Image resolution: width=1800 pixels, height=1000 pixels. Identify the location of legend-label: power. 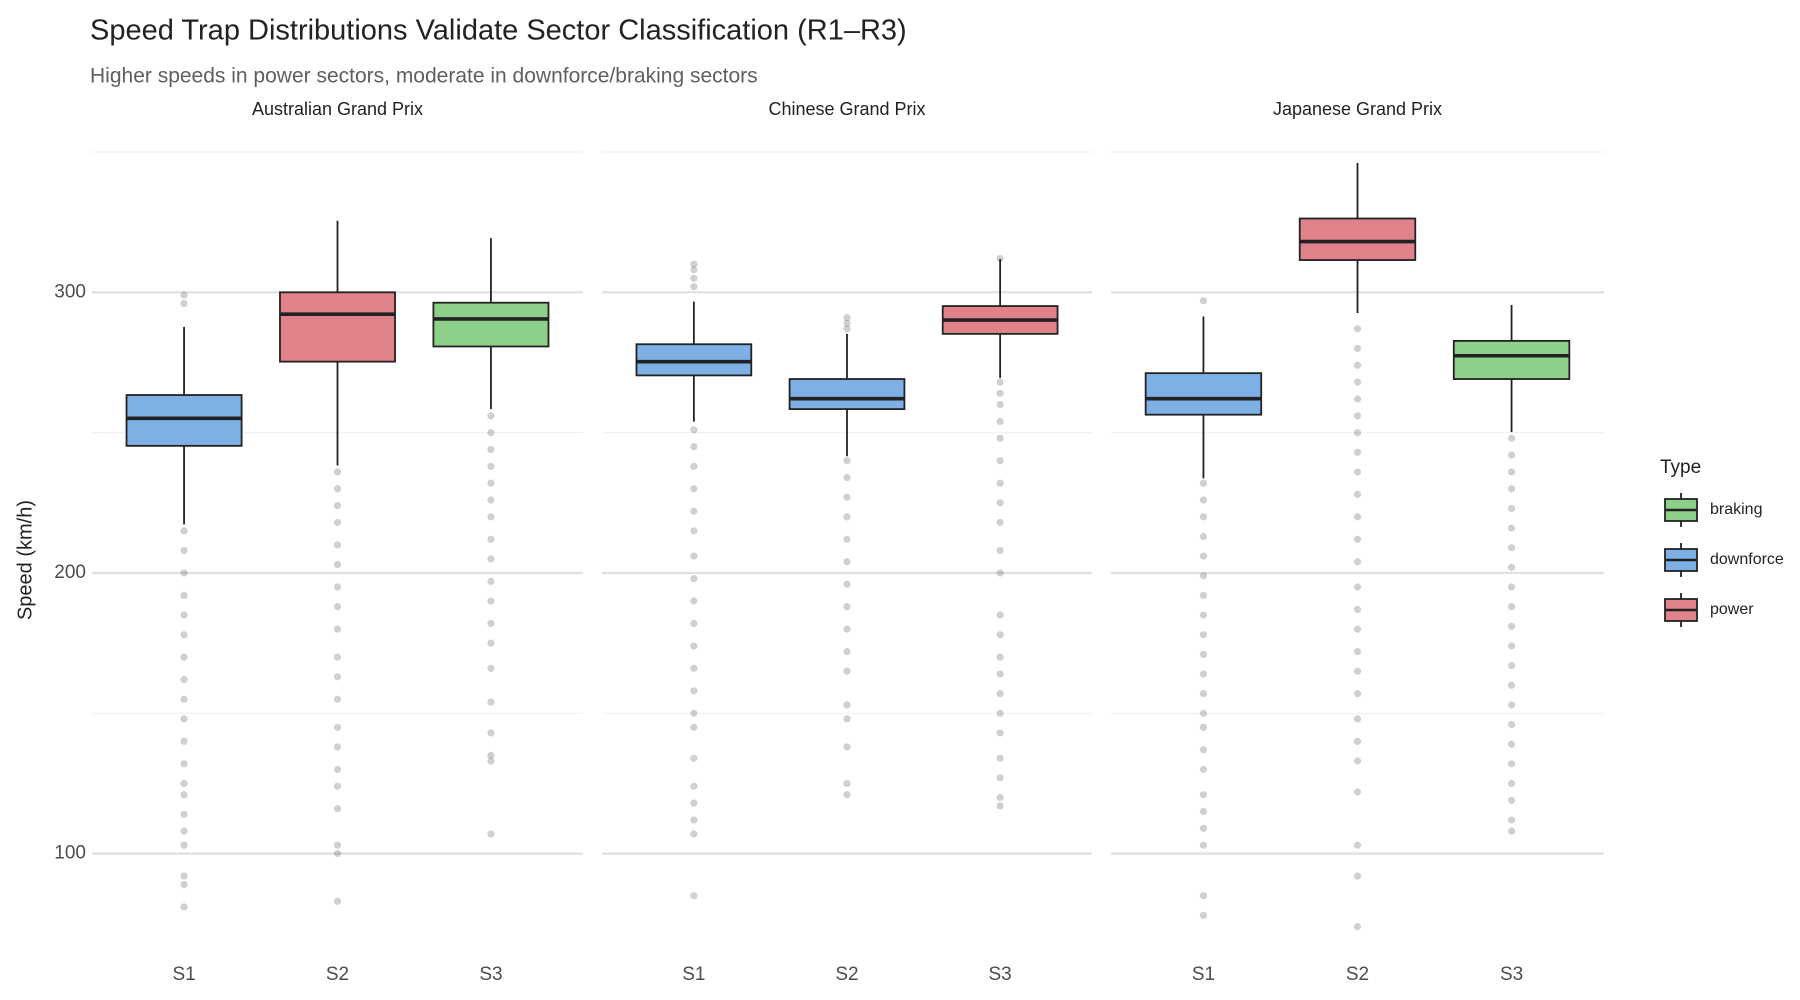
(1732, 609).